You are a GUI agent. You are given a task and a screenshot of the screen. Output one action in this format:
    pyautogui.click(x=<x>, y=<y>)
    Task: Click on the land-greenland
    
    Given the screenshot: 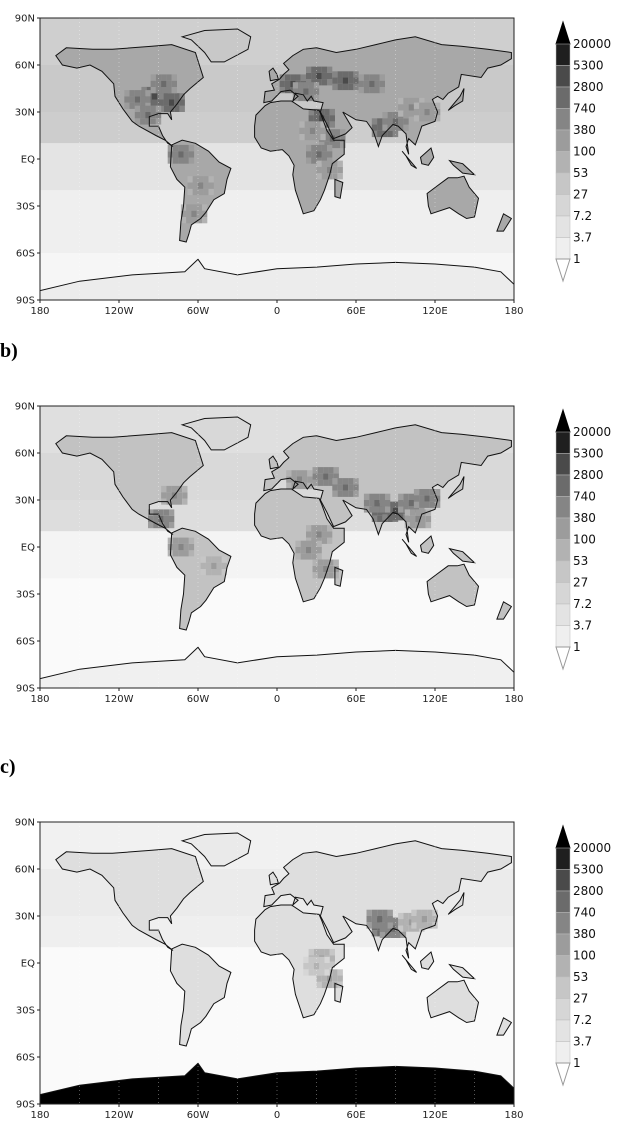 What is the action you would take?
    pyautogui.click(x=216, y=849)
    